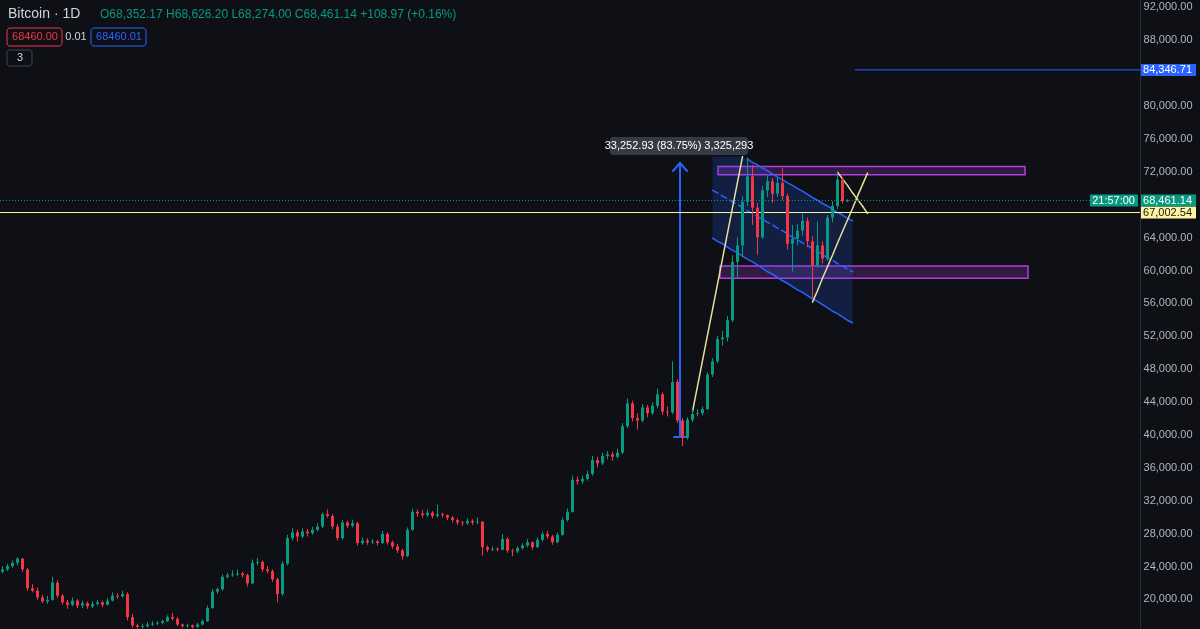  What do you see at coordinates (1167, 68) in the screenshot?
I see `ref-line-label: 84,346.71` at bounding box center [1167, 68].